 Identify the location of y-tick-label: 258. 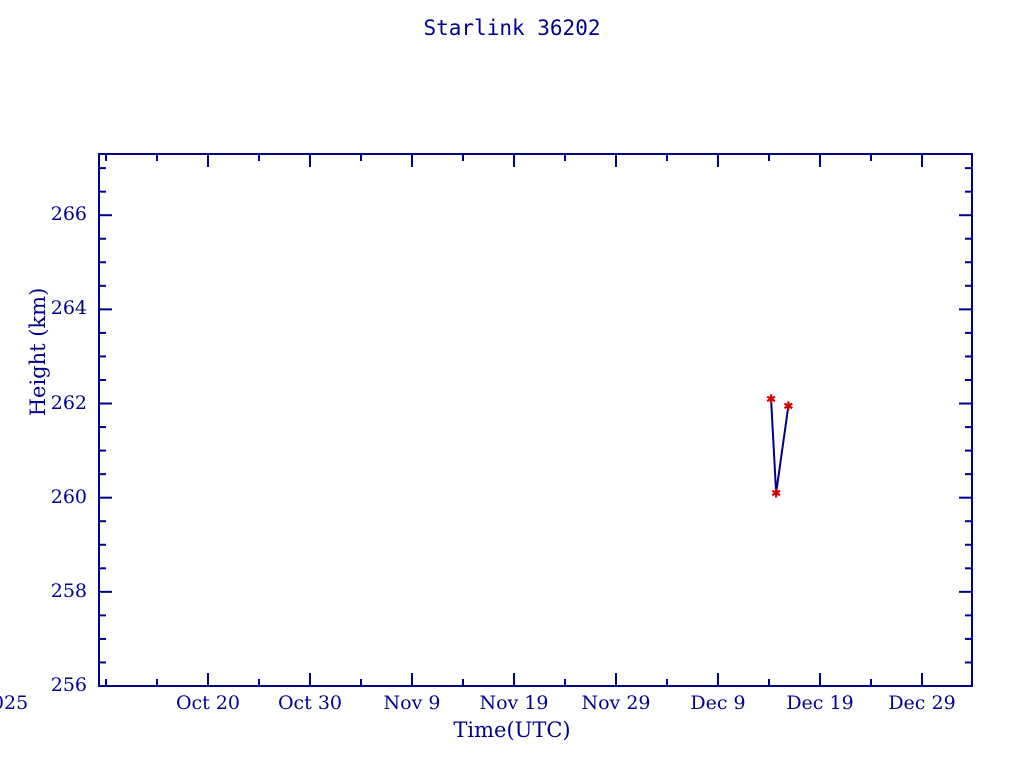
(68, 590).